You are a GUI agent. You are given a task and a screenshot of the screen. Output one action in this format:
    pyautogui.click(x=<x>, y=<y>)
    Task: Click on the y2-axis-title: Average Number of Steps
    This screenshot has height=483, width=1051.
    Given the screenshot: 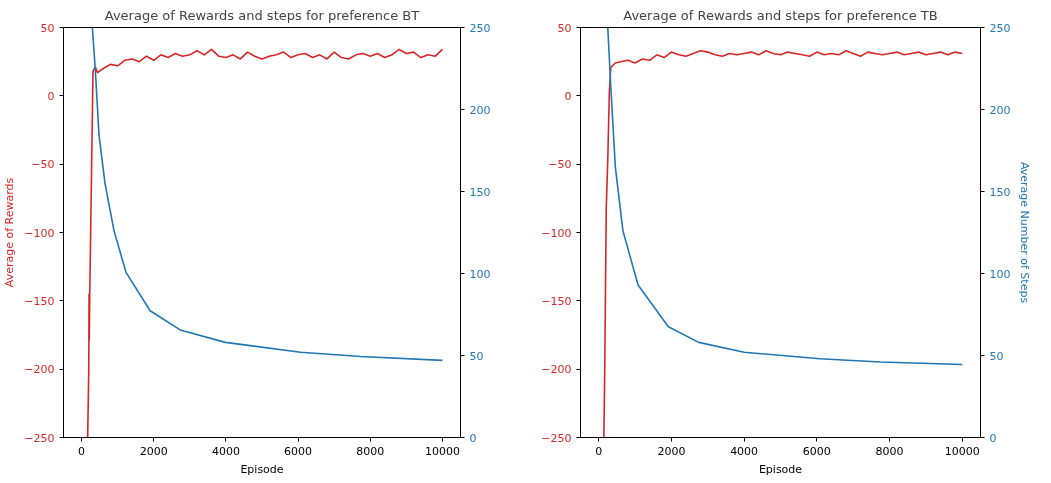 What is the action you would take?
    pyautogui.click(x=1025, y=232)
    